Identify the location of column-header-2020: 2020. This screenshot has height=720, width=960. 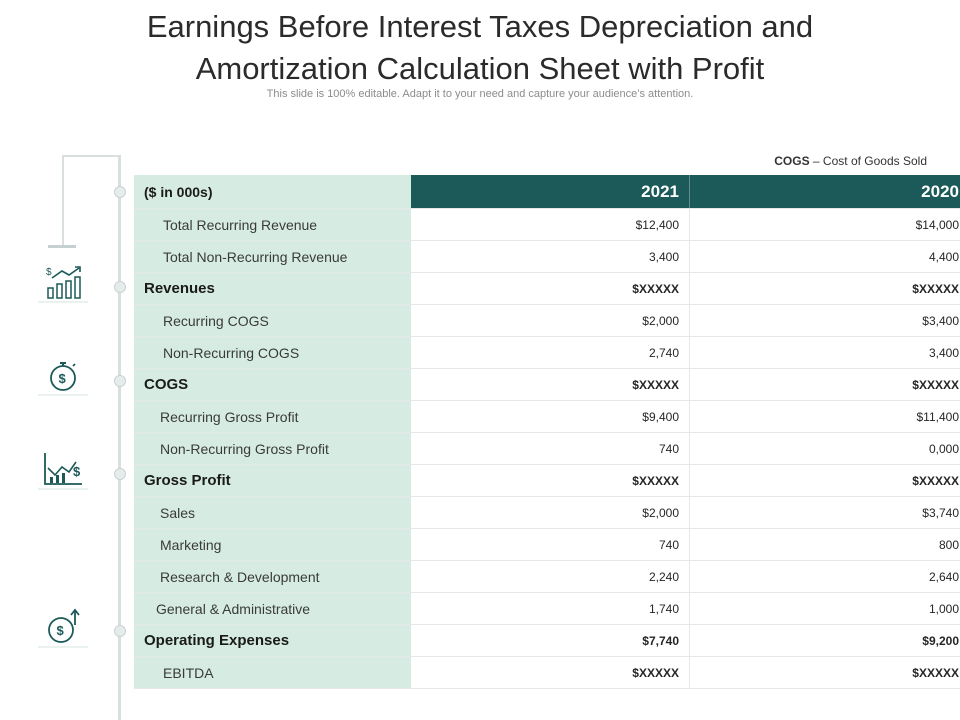
(824, 192).